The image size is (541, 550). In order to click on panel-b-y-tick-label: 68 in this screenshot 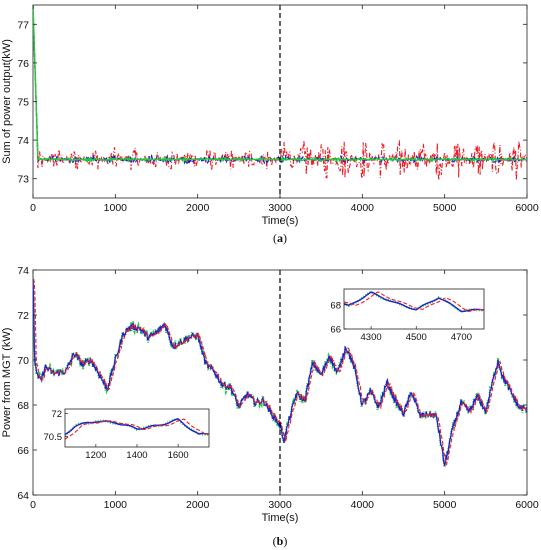, I will do `click(23, 406)`.